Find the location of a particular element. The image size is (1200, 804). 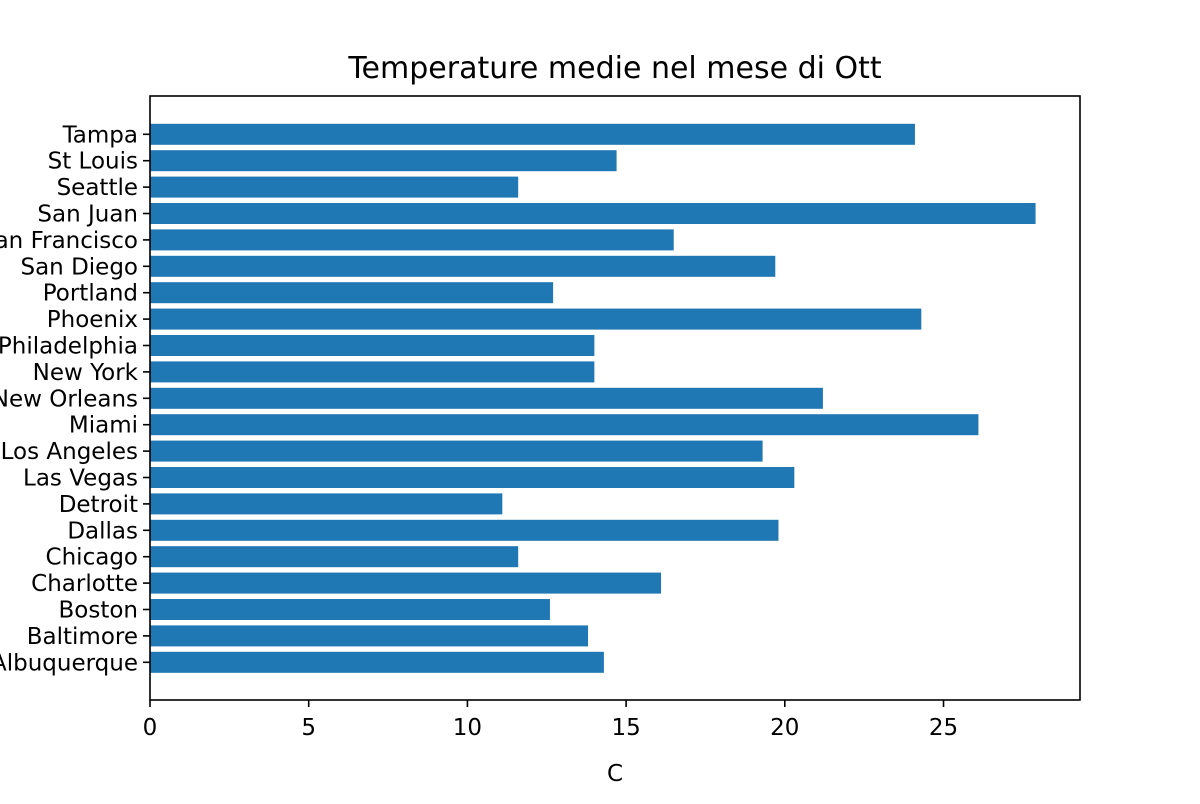

bar-baltimore is located at coordinates (369, 636).